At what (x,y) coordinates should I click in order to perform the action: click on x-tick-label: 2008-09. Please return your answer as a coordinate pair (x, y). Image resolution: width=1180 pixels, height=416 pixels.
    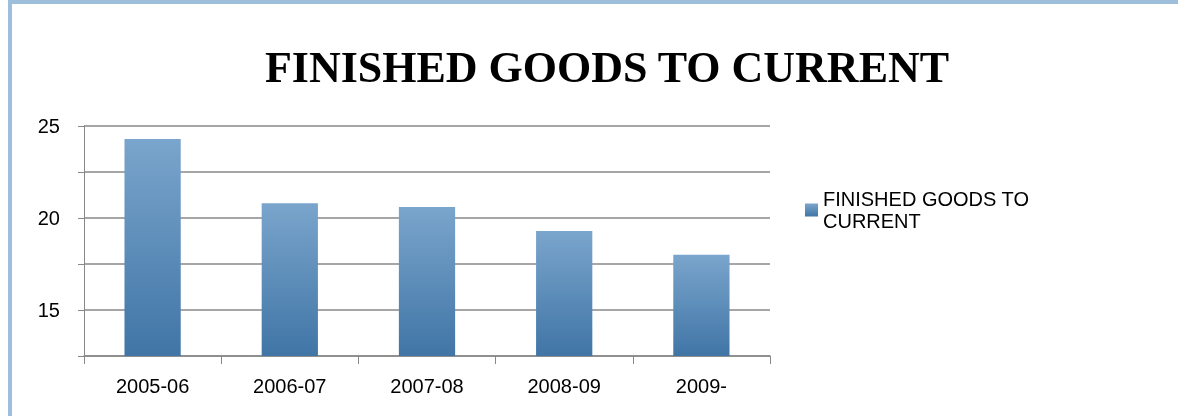
    Looking at the image, I should click on (564, 386).